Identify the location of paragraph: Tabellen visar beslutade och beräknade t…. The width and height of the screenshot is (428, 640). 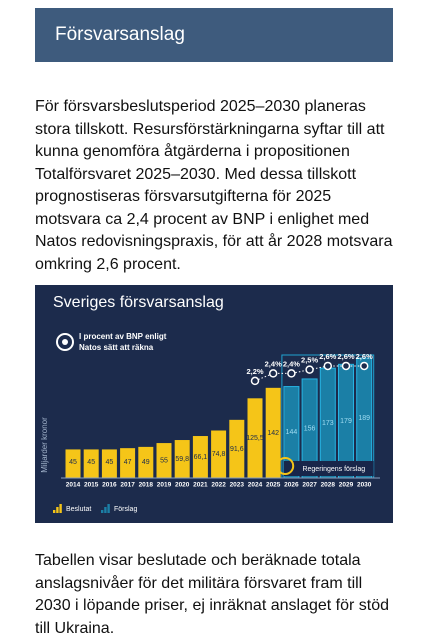
(212, 594).